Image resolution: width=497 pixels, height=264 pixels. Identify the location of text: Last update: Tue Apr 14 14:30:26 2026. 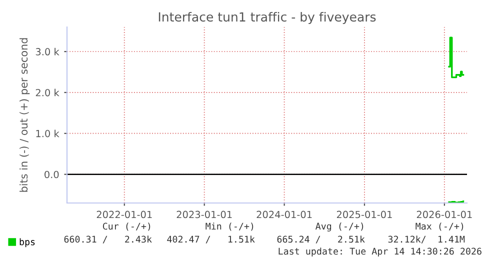
(380, 252).